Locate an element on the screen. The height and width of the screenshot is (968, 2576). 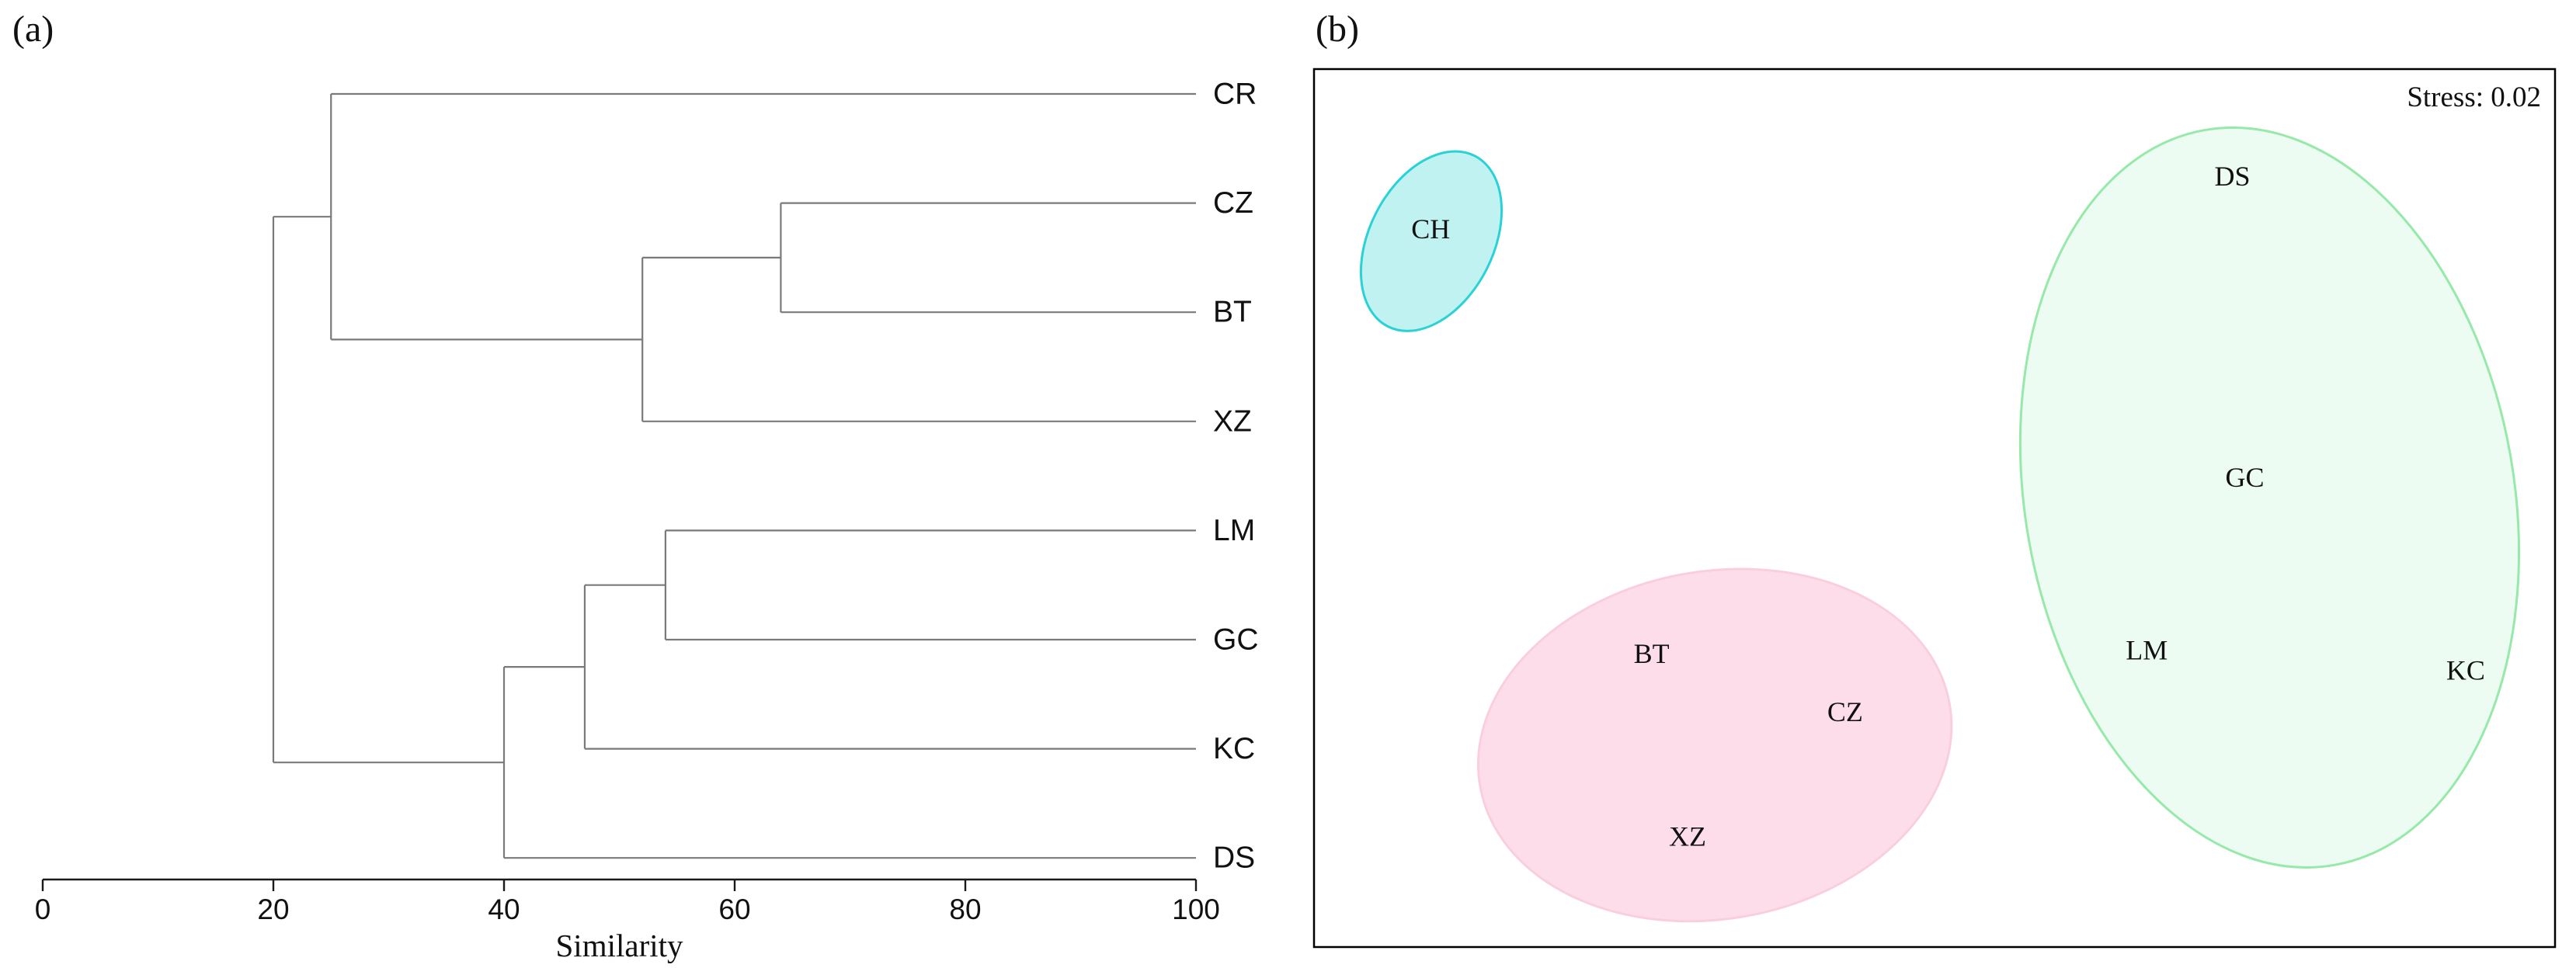
dendrogram-leaf-label-GC: GC is located at coordinates (1236, 640).